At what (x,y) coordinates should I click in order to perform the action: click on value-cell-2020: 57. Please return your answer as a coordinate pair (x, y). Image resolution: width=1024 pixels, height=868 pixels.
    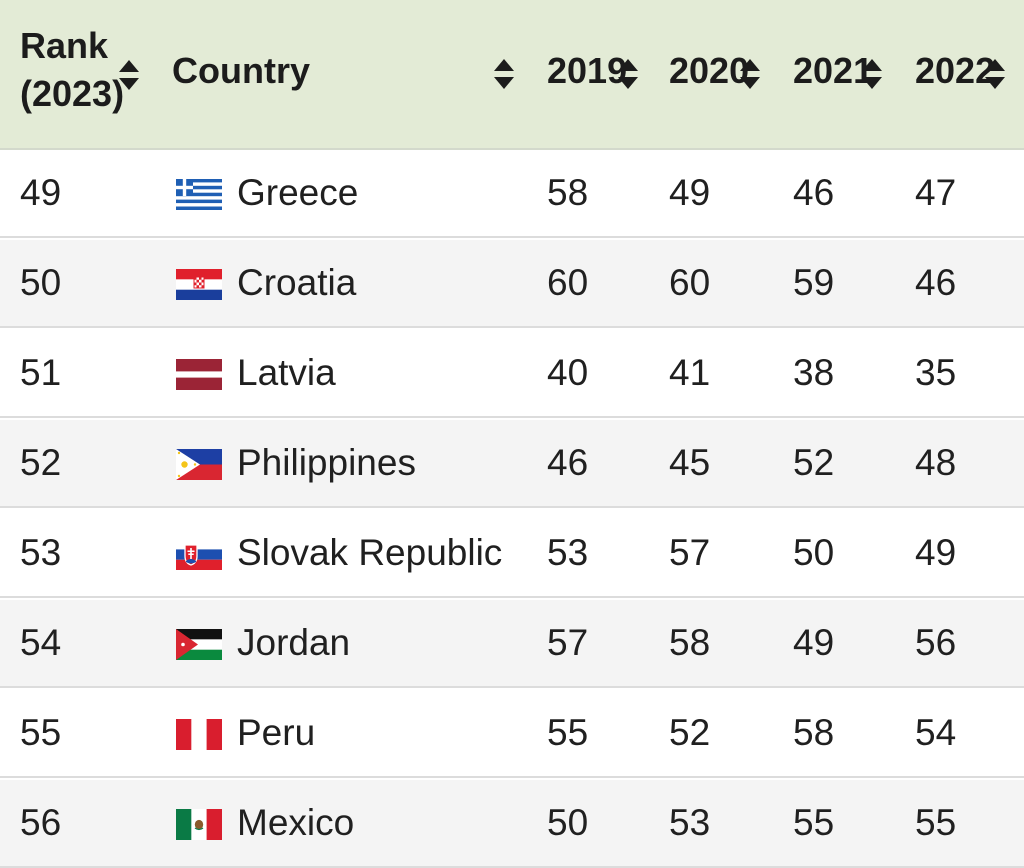
    Looking at the image, I should click on (690, 552).